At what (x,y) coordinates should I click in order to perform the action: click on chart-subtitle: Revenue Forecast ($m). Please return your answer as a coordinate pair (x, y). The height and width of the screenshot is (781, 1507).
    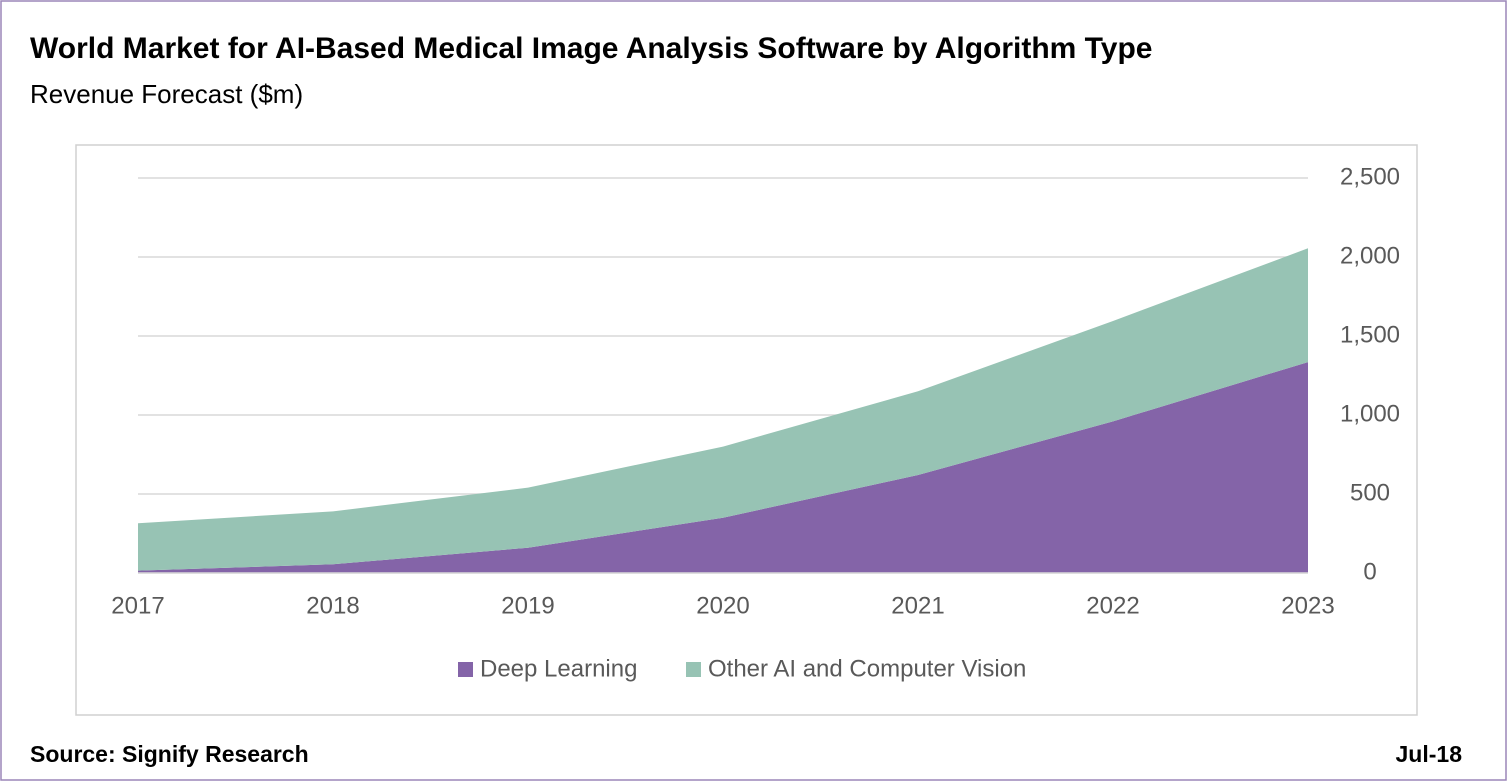
    Looking at the image, I should click on (166, 94).